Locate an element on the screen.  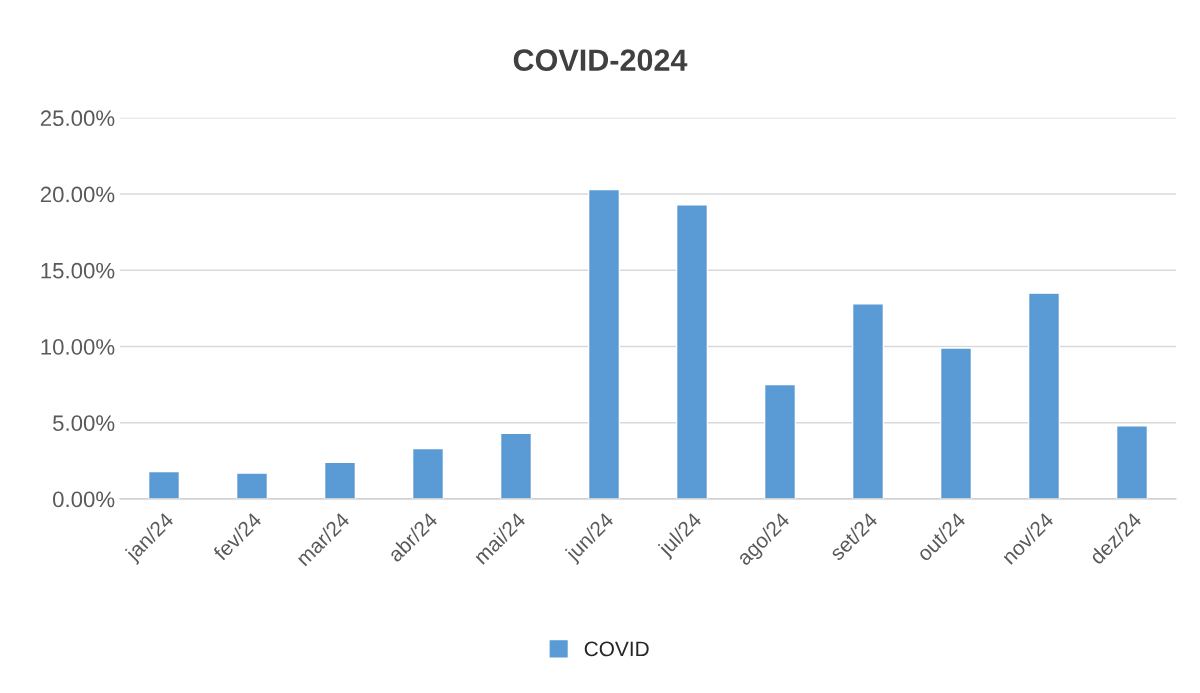
y-tick-label: 0.00% is located at coordinates (84, 499).